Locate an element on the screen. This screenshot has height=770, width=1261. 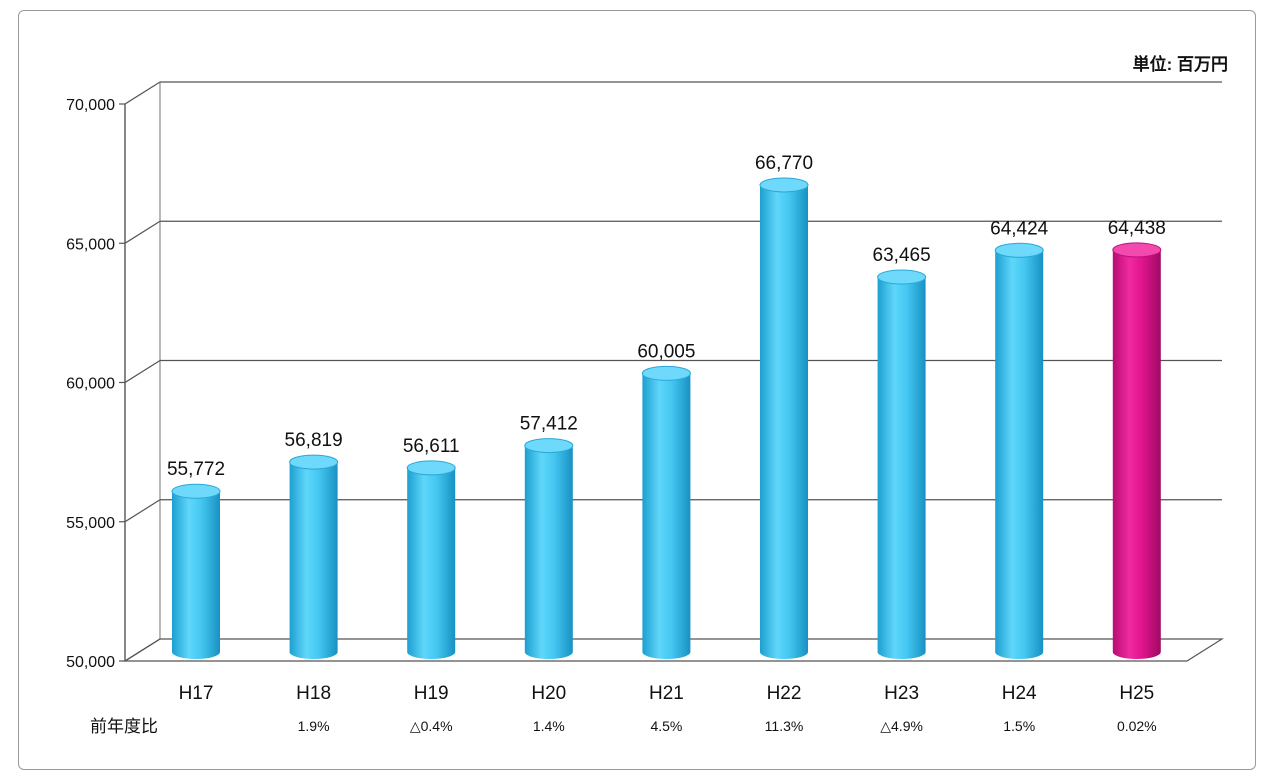
x-tick-label: H20 is located at coordinates (548, 693).